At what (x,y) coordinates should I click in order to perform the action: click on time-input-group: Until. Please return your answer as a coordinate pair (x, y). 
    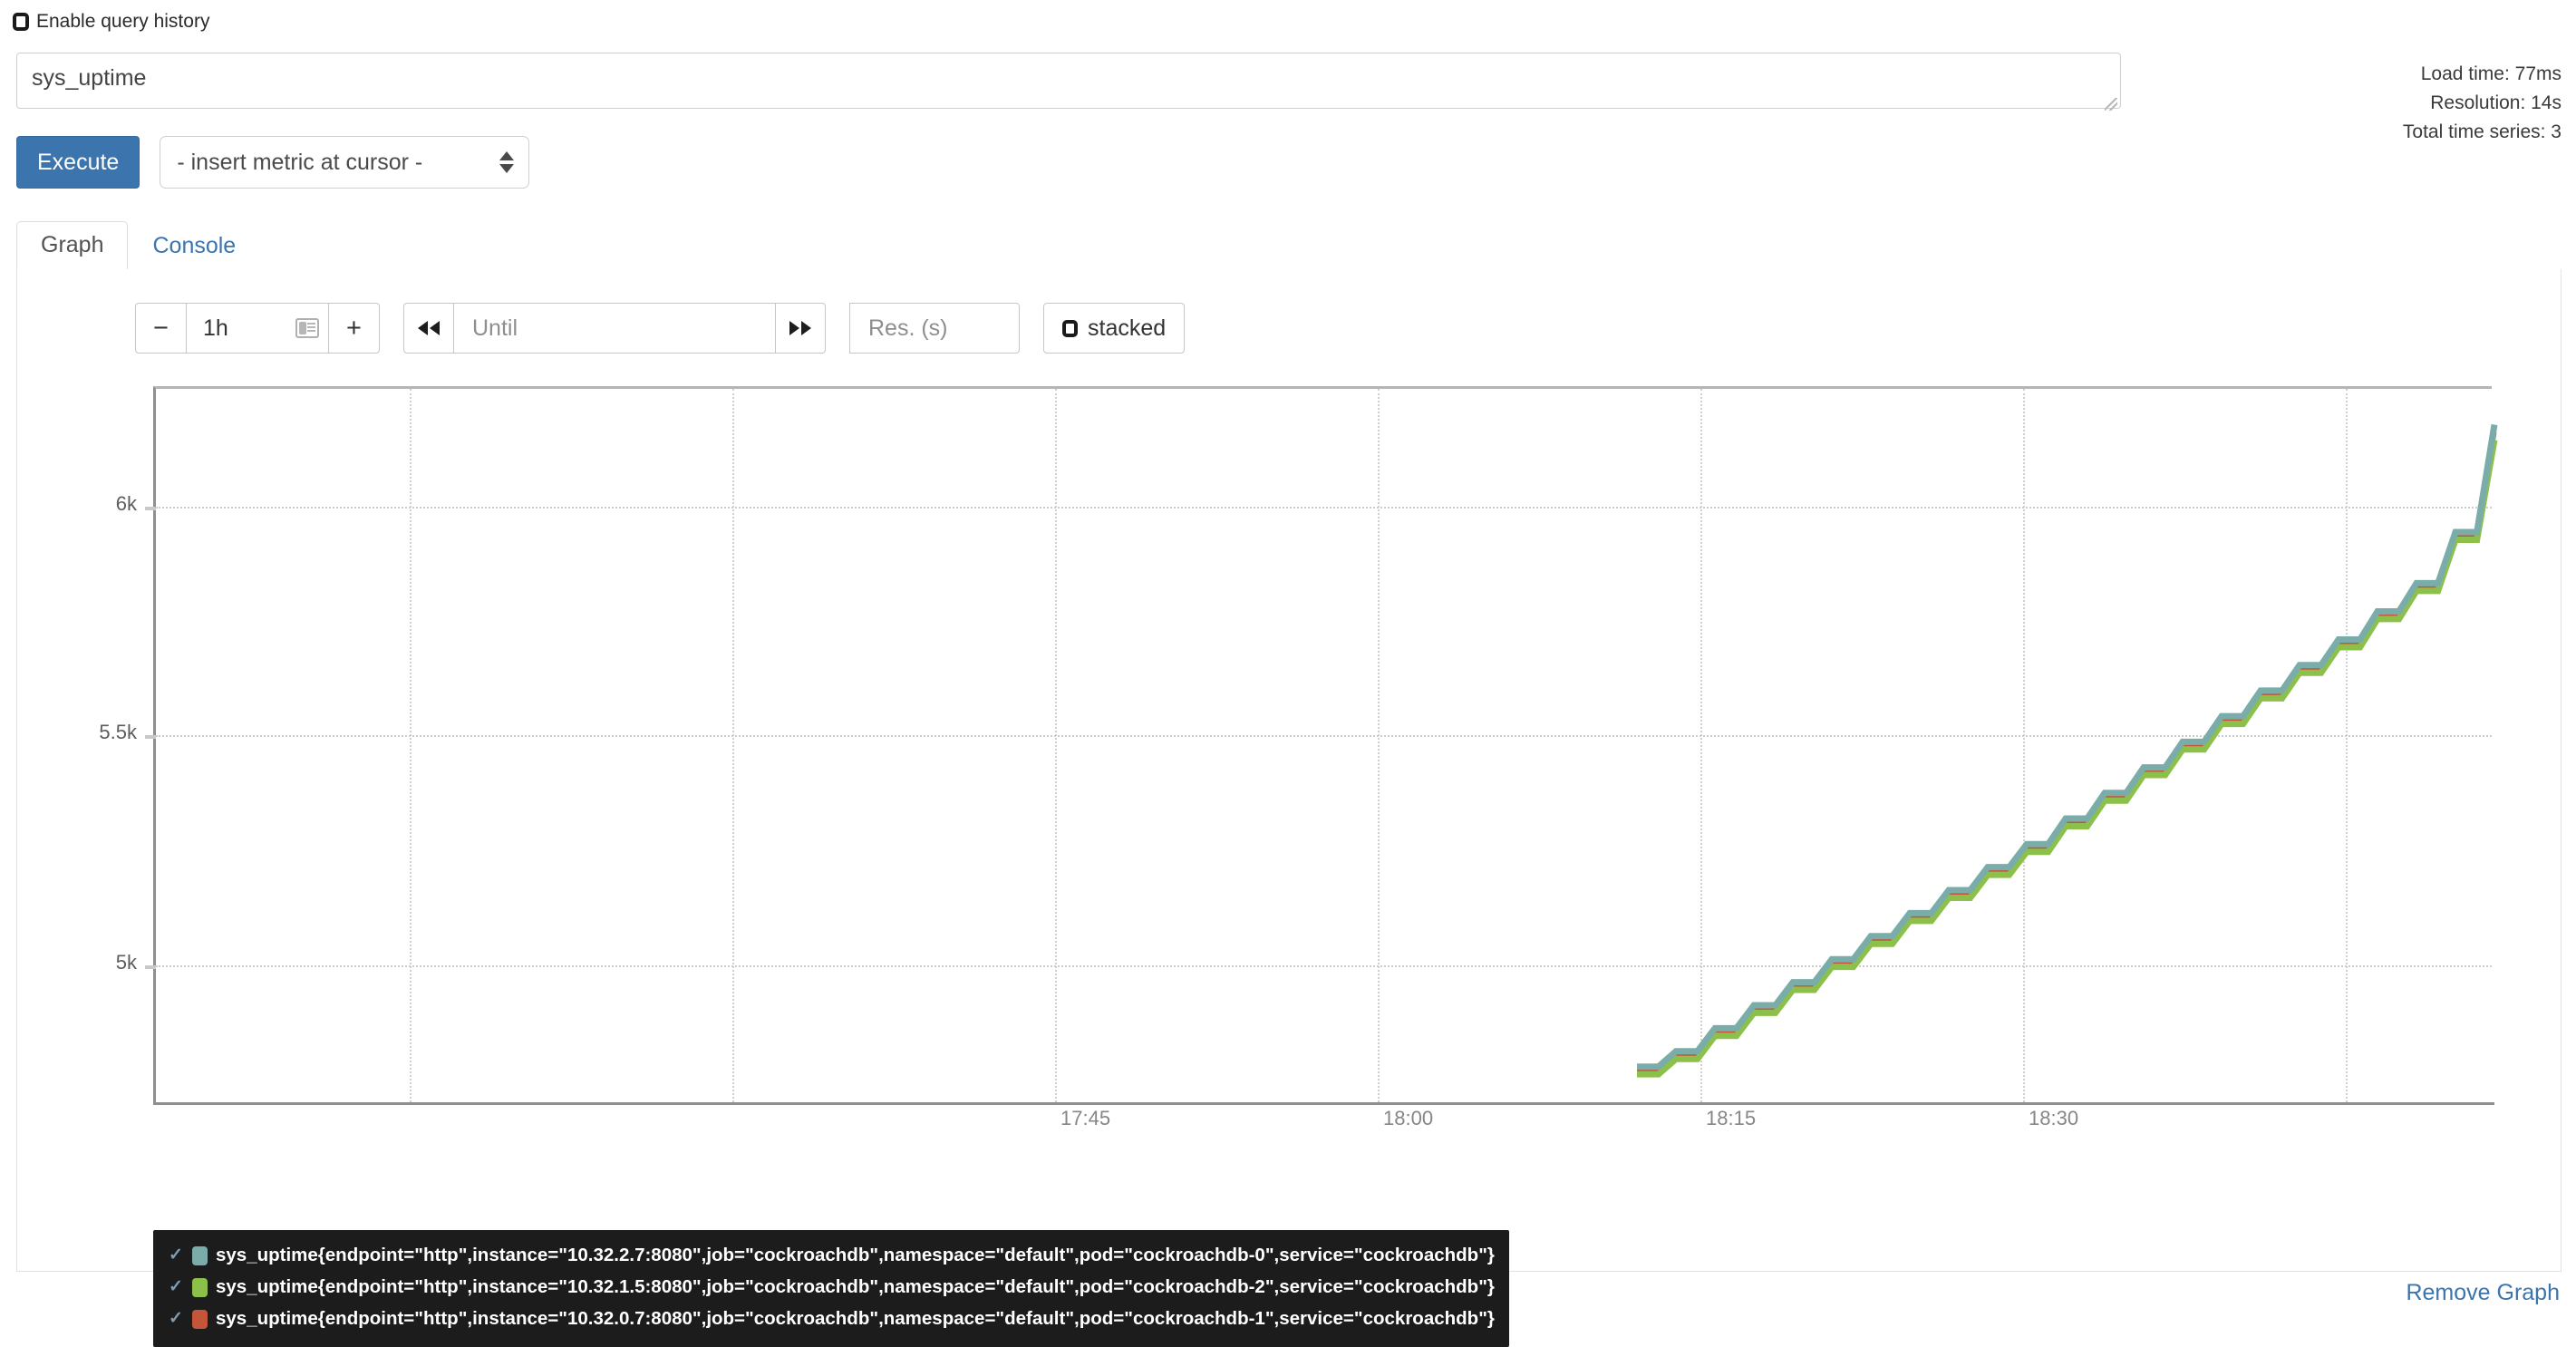
    Looking at the image, I should click on (614, 329).